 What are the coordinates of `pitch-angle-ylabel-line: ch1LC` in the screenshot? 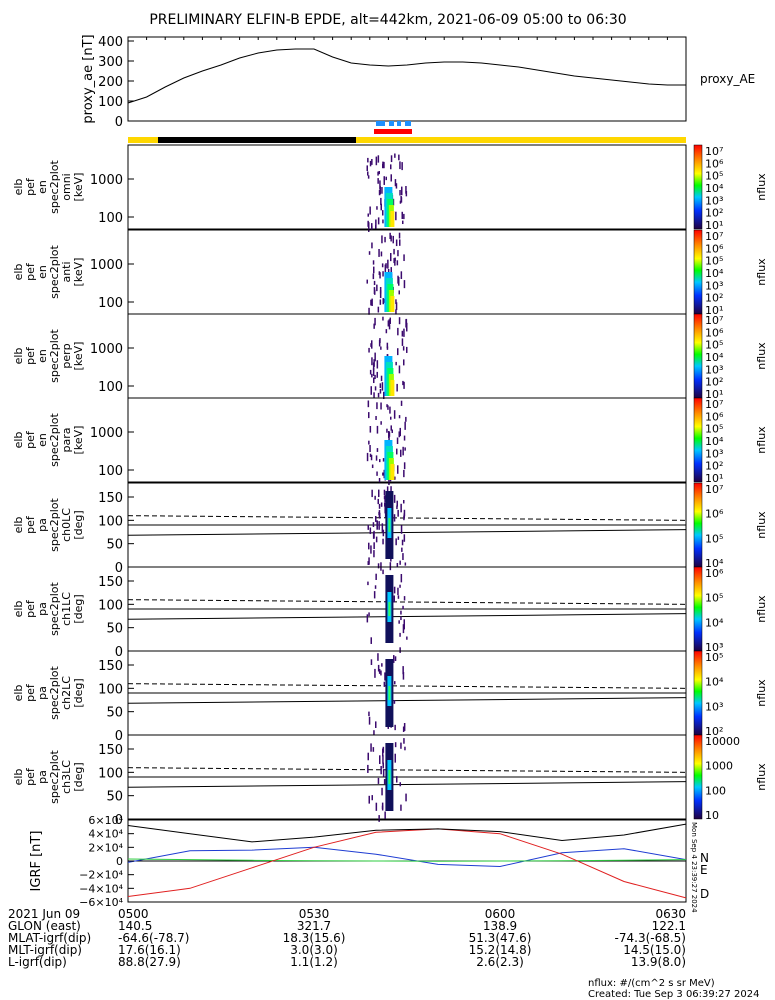 It's located at (66, 609).